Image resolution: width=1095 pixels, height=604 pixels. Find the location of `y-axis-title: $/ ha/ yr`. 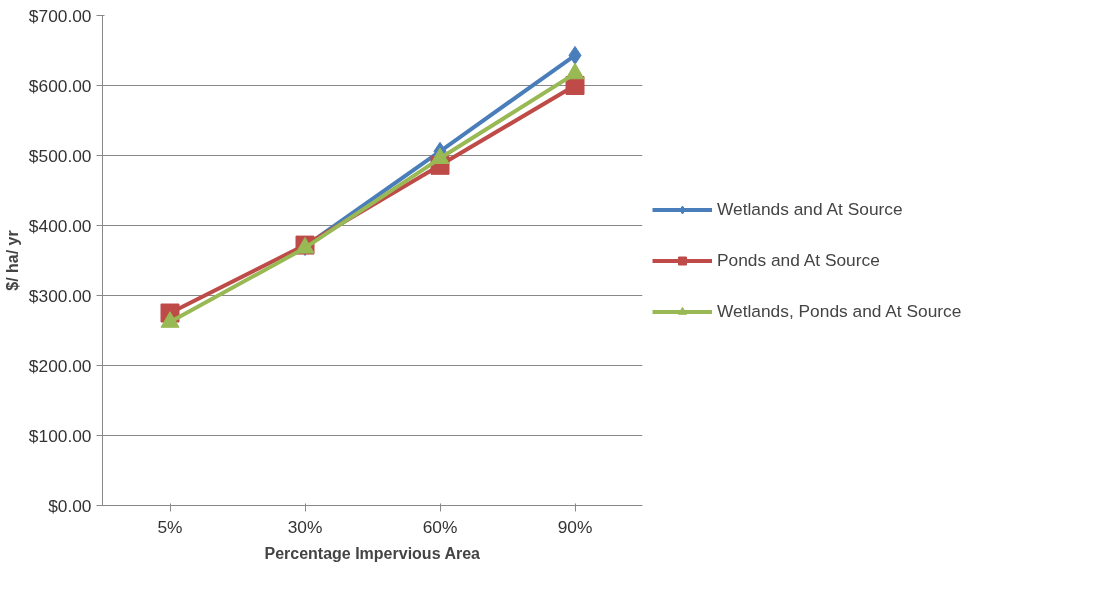

y-axis-title: $/ ha/ yr is located at coordinates (12, 260).